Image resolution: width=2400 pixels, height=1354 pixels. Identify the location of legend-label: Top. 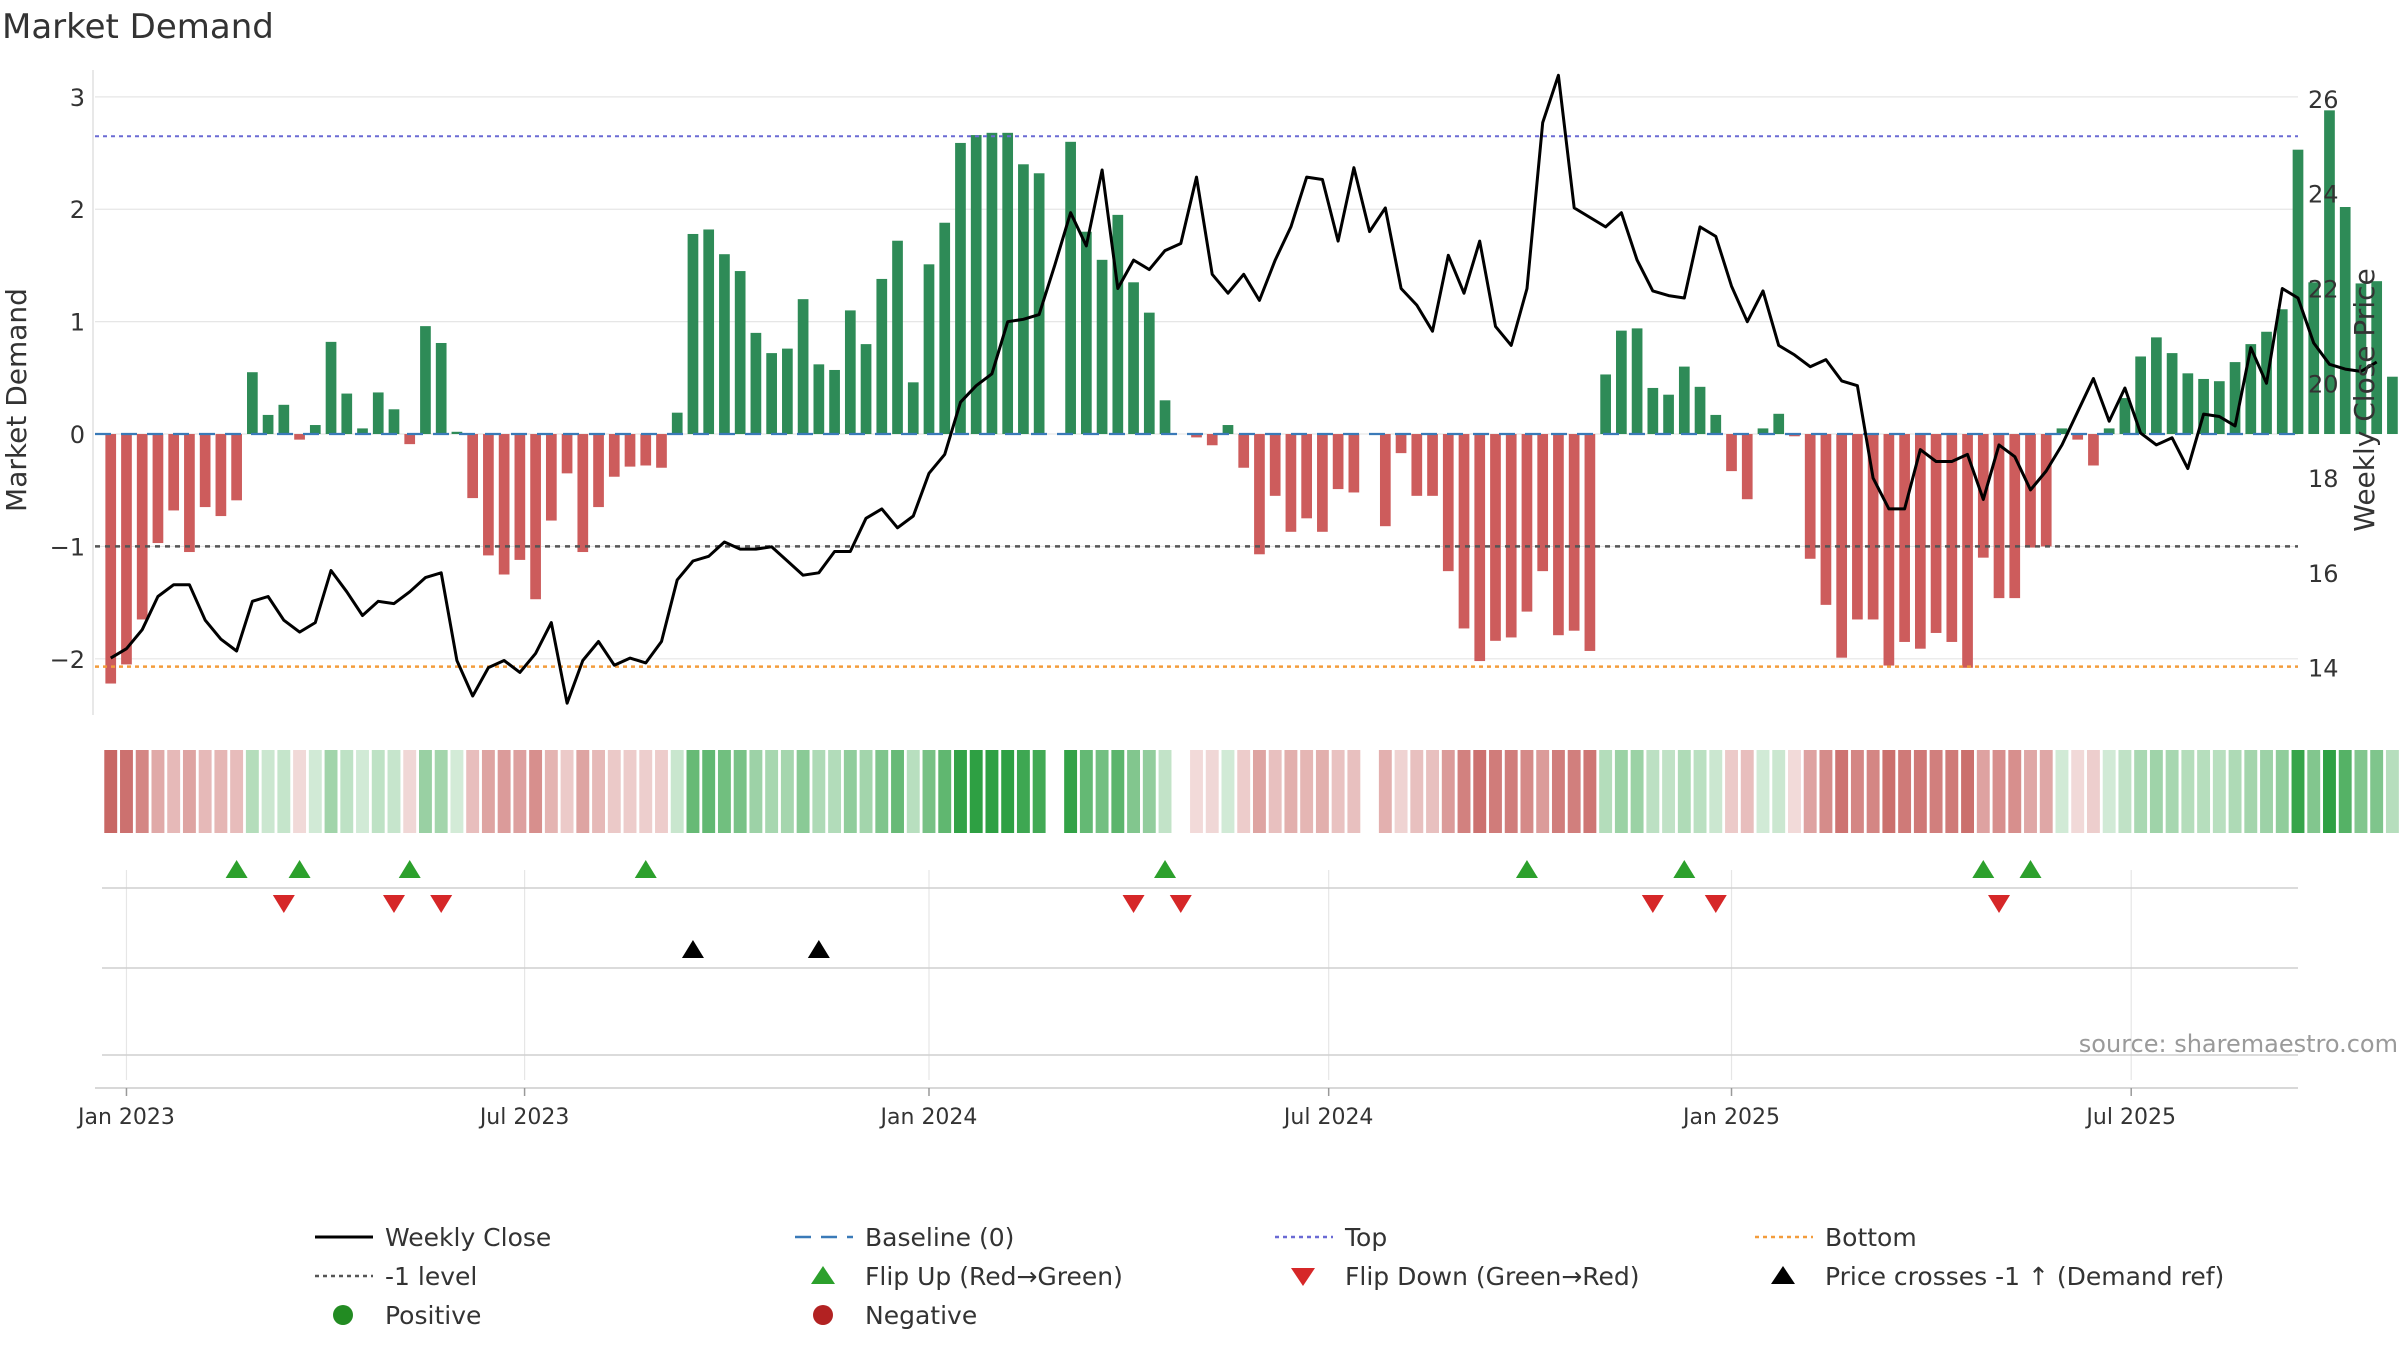
(1365, 1237).